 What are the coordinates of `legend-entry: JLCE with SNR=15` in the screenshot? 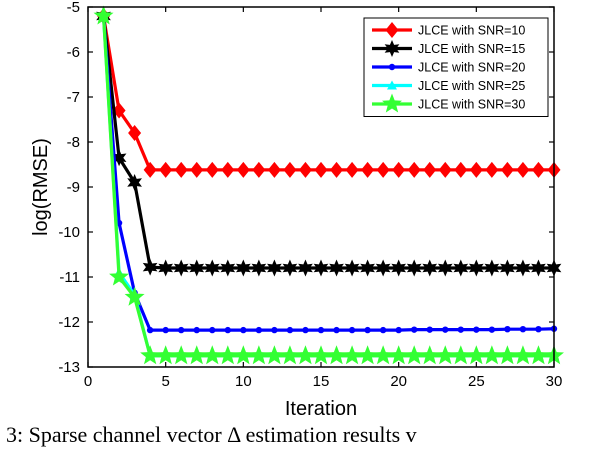 It's located at (448, 48).